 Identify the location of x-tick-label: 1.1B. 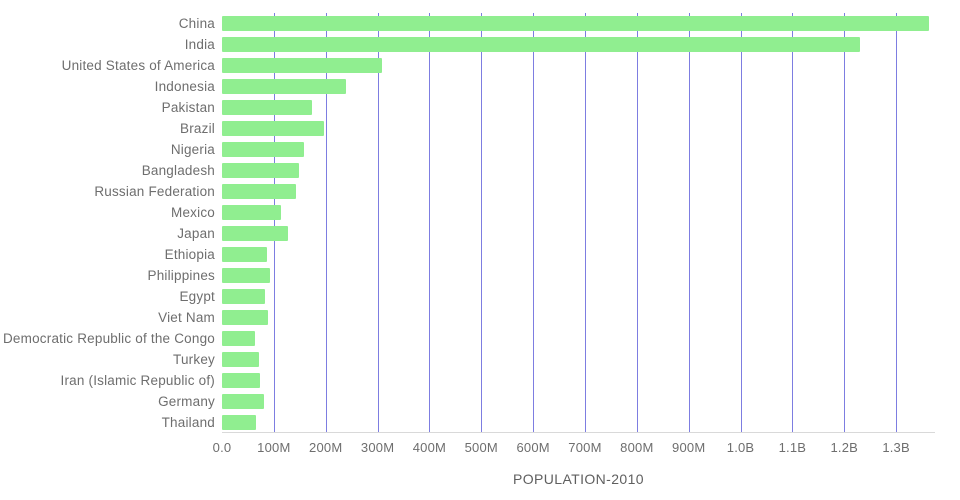
(792, 447).